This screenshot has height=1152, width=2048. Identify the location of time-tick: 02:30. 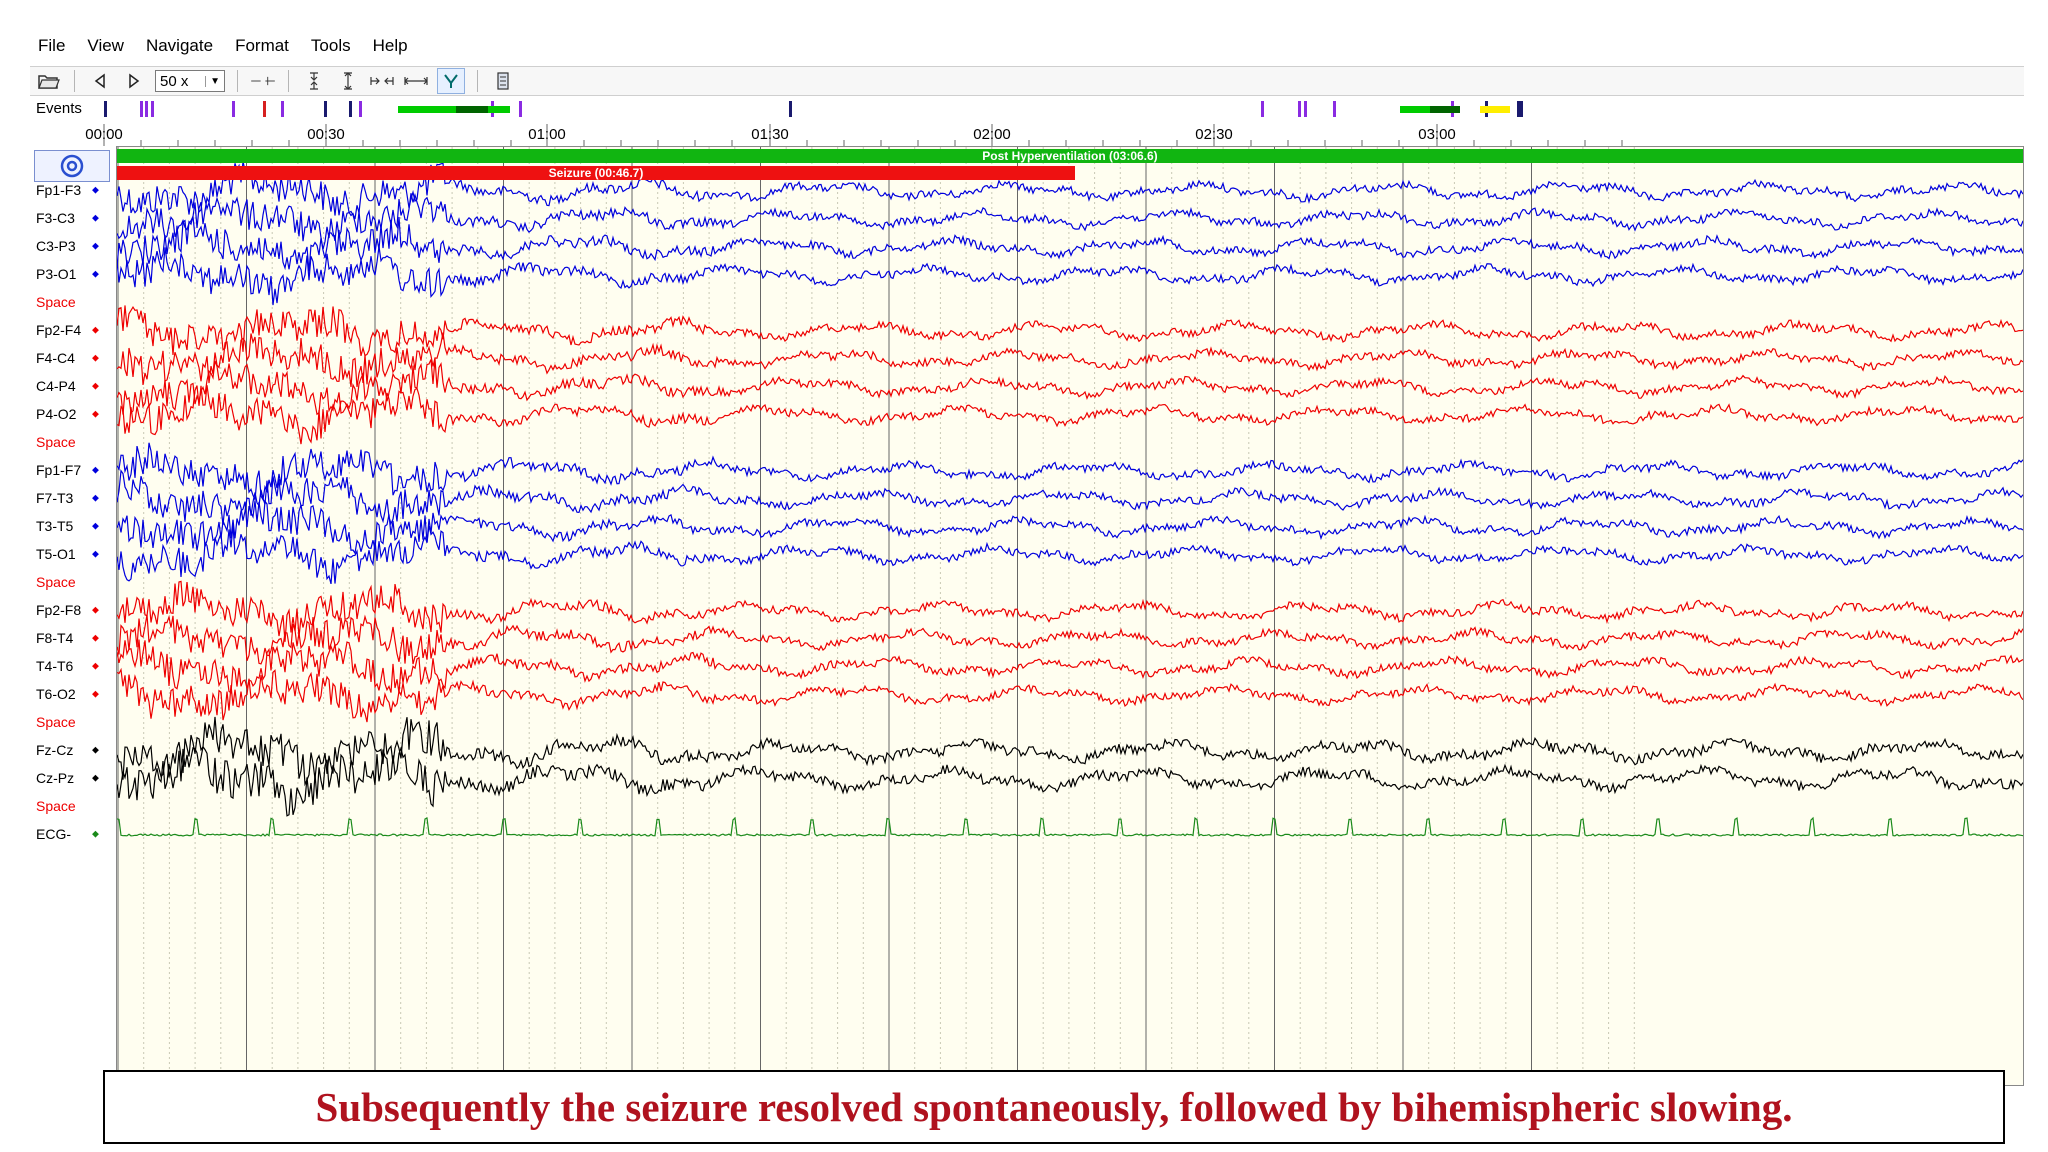
(1214, 134).